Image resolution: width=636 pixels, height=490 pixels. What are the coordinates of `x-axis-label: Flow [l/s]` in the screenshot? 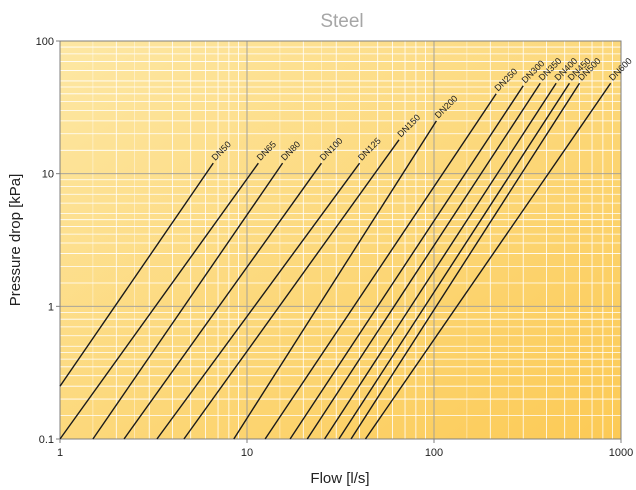 It's located at (339, 478).